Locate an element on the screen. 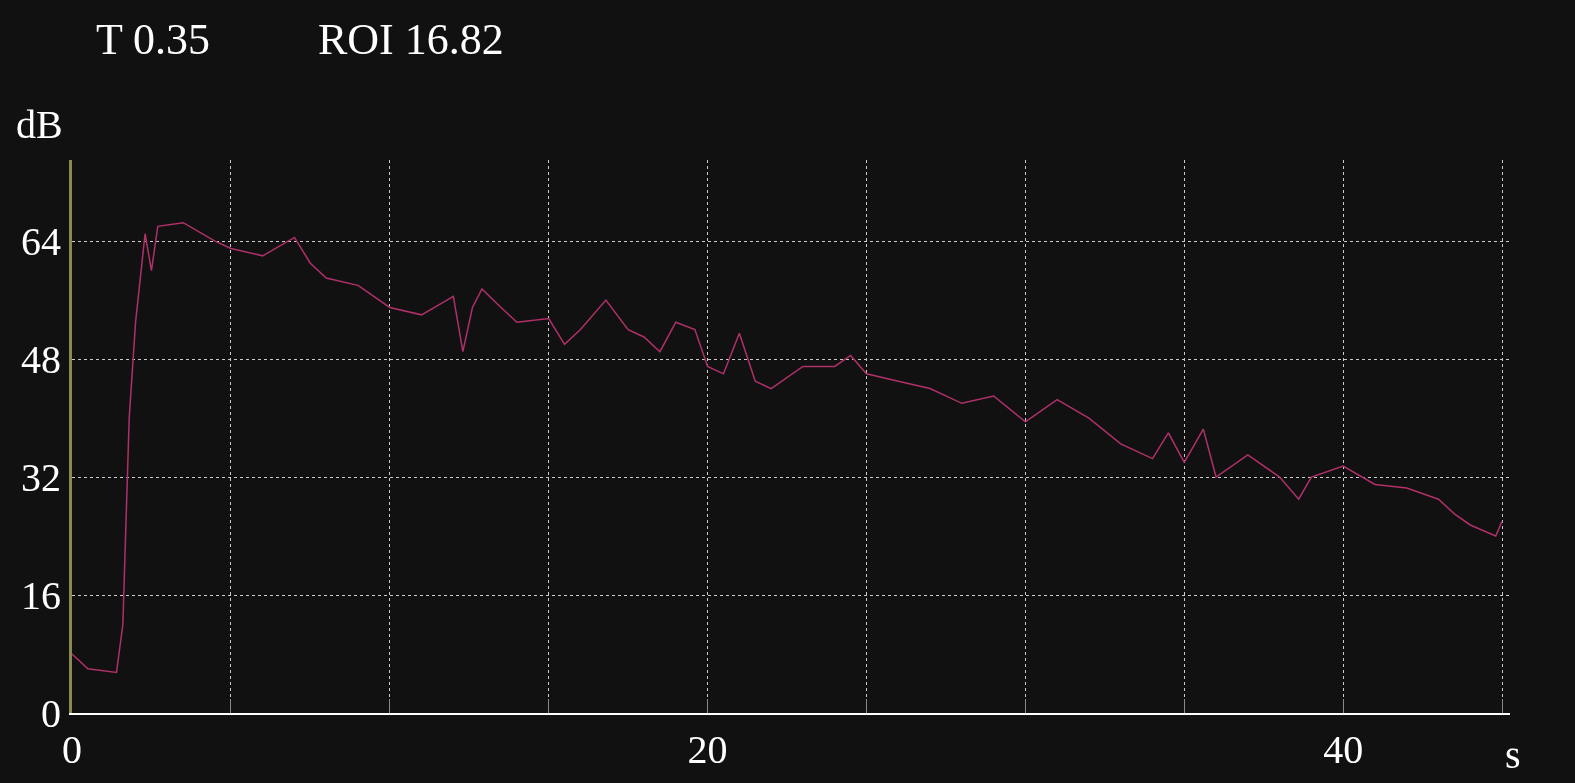 Image resolution: width=1575 pixels, height=783 pixels. text: ROI 16.82 is located at coordinates (411, 39).